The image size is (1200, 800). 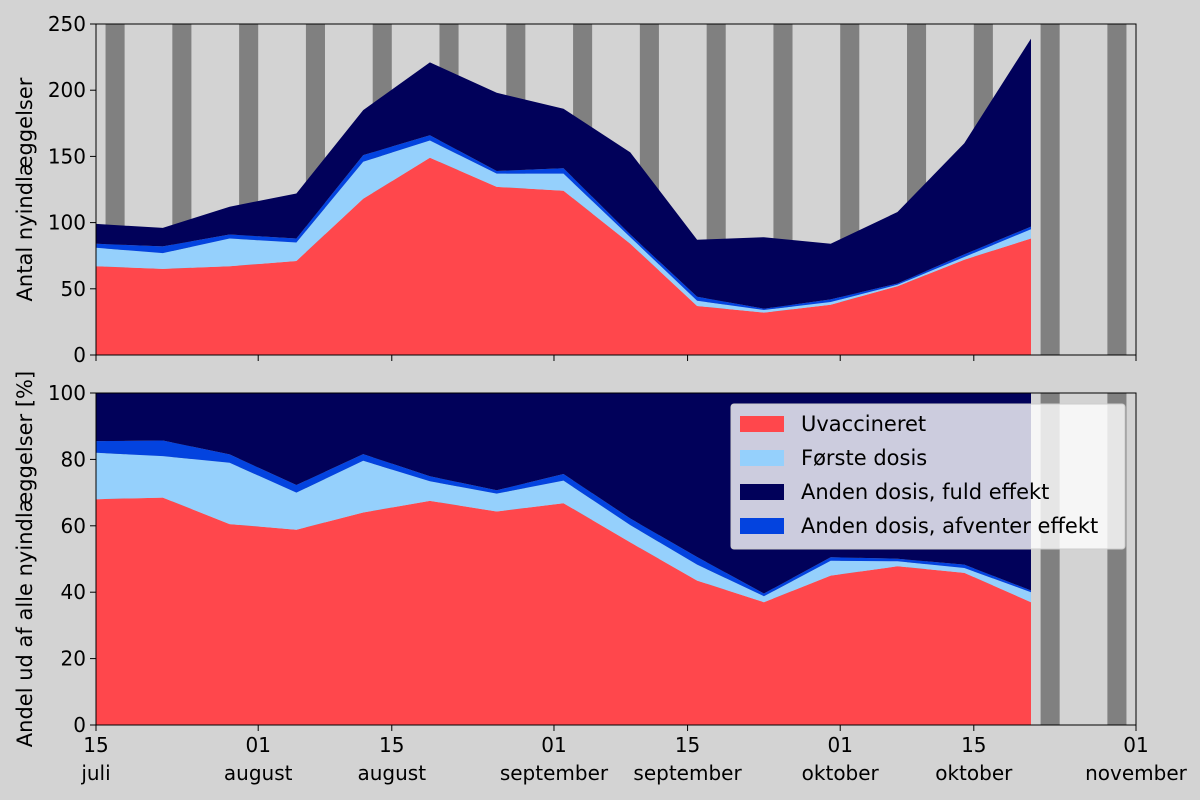 What do you see at coordinates (25, 559) in the screenshot?
I see `y-axis-title-bottom: Andel ud af alle nyindlæggelser [%]` at bounding box center [25, 559].